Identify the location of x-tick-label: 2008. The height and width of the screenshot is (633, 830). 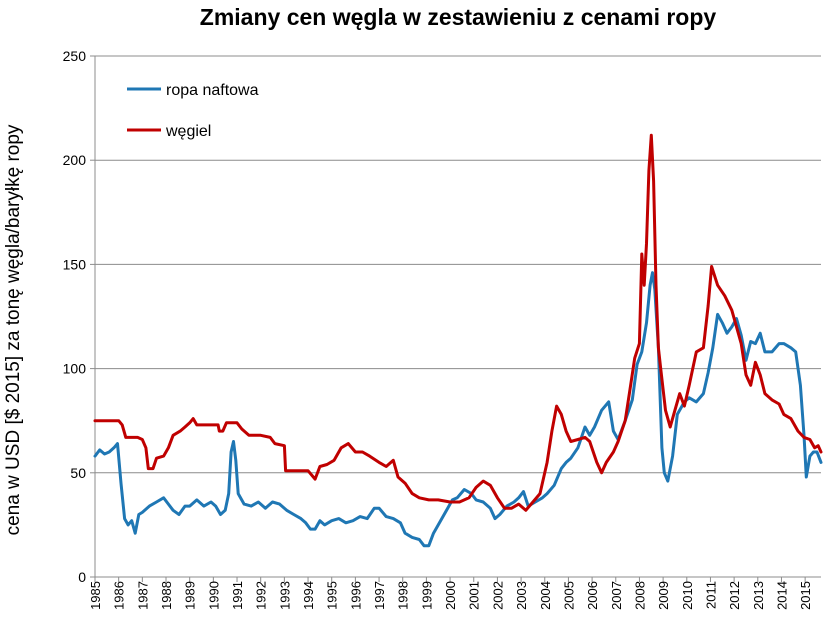
(639, 595).